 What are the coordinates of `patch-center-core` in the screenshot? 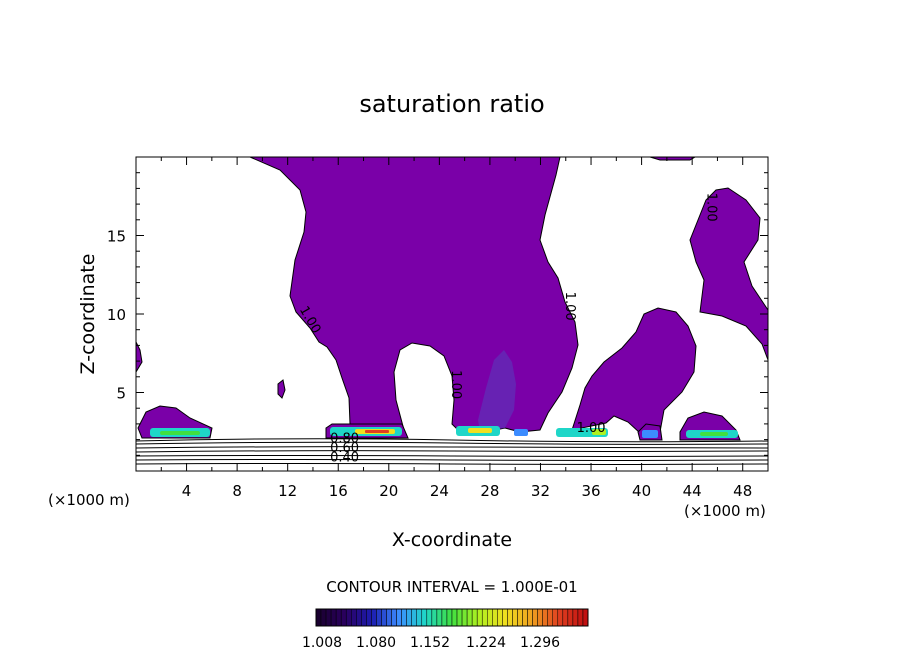 It's located at (480, 430).